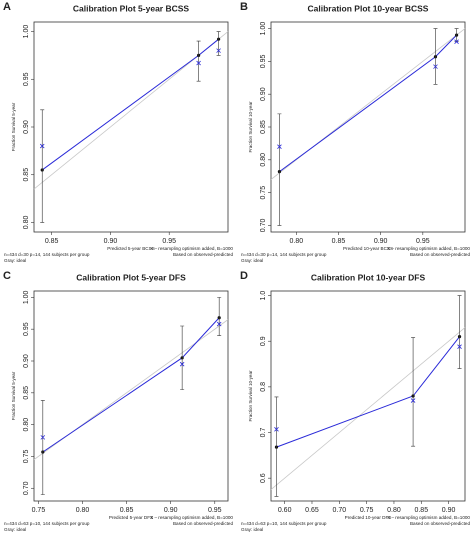 The image size is (474, 543). Describe the element at coordinates (244, 7) in the screenshot. I see `panel-label: B` at that location.